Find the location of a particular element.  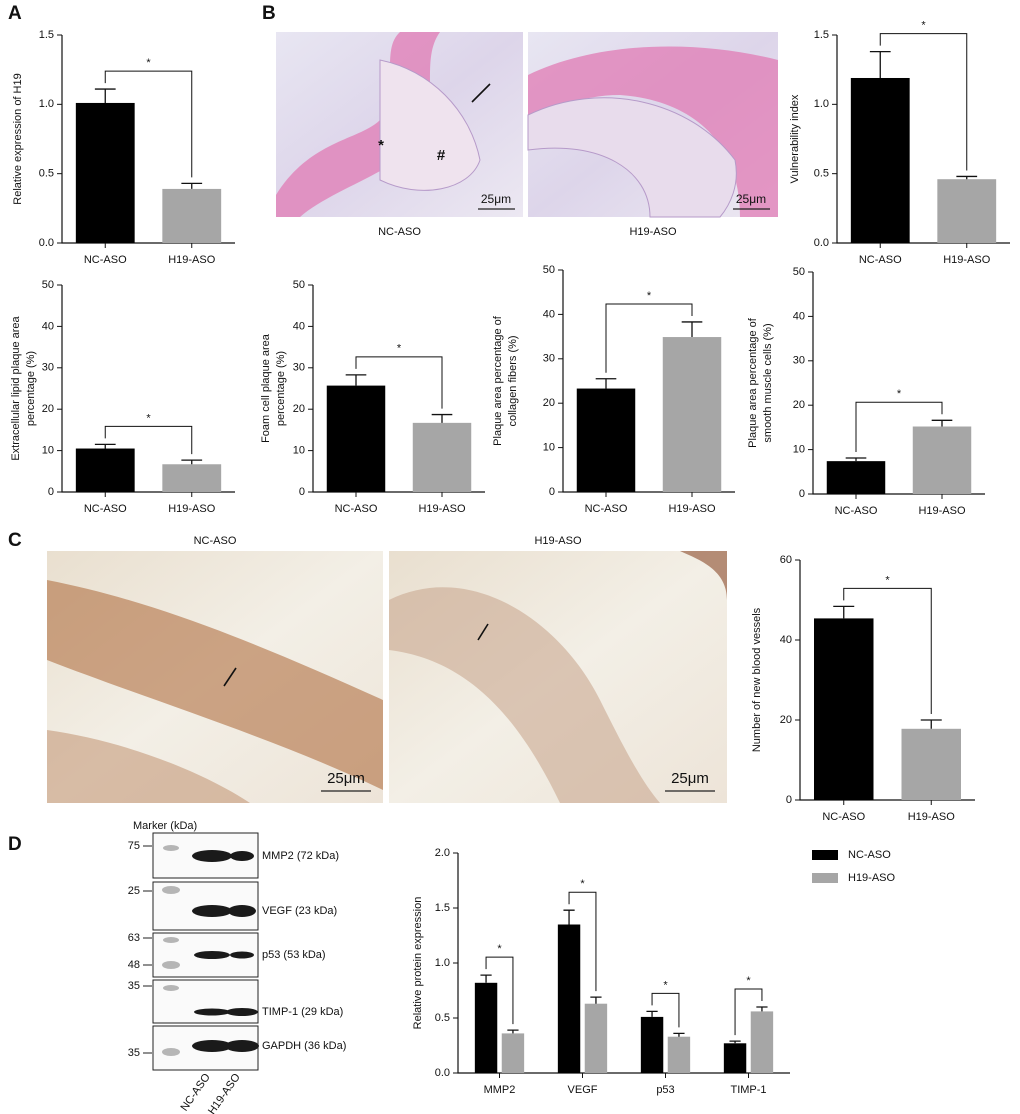

y-tick-label: 2.0 is located at coordinates (442, 853).